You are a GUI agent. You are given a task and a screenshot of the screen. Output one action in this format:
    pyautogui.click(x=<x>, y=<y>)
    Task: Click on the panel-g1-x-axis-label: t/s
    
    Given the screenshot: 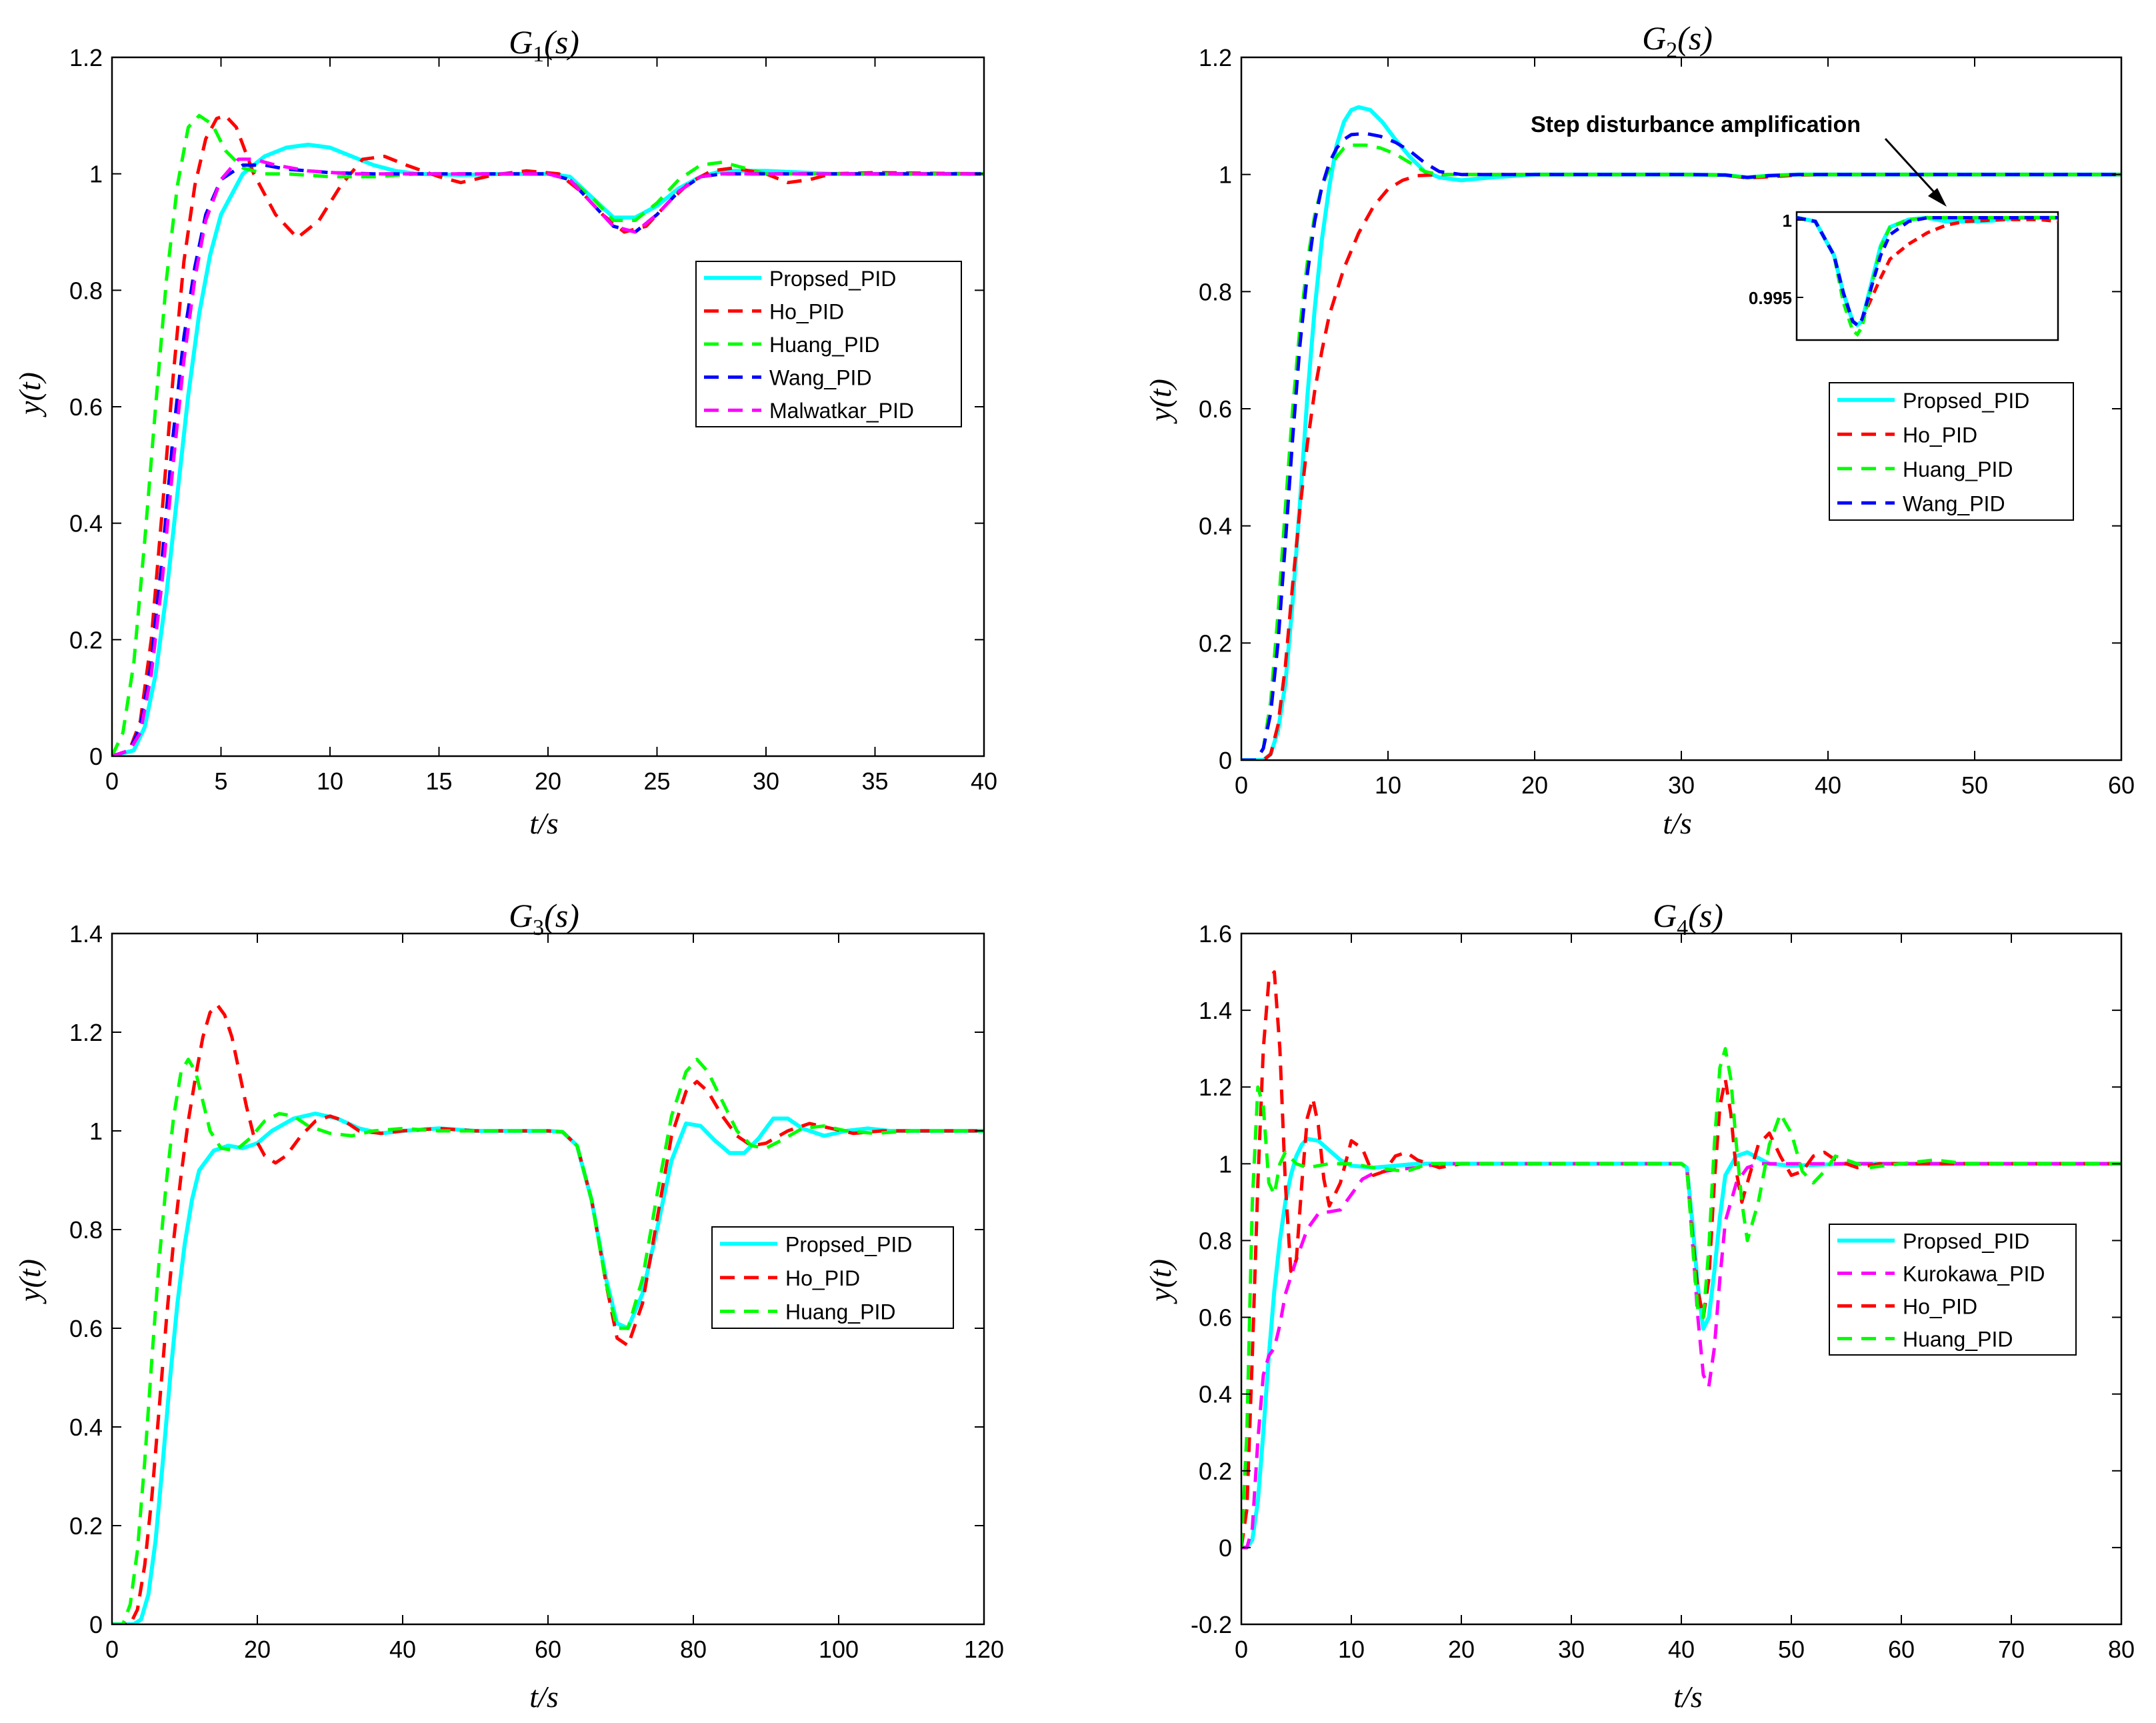 What is the action you would take?
    pyautogui.click(x=543, y=823)
    